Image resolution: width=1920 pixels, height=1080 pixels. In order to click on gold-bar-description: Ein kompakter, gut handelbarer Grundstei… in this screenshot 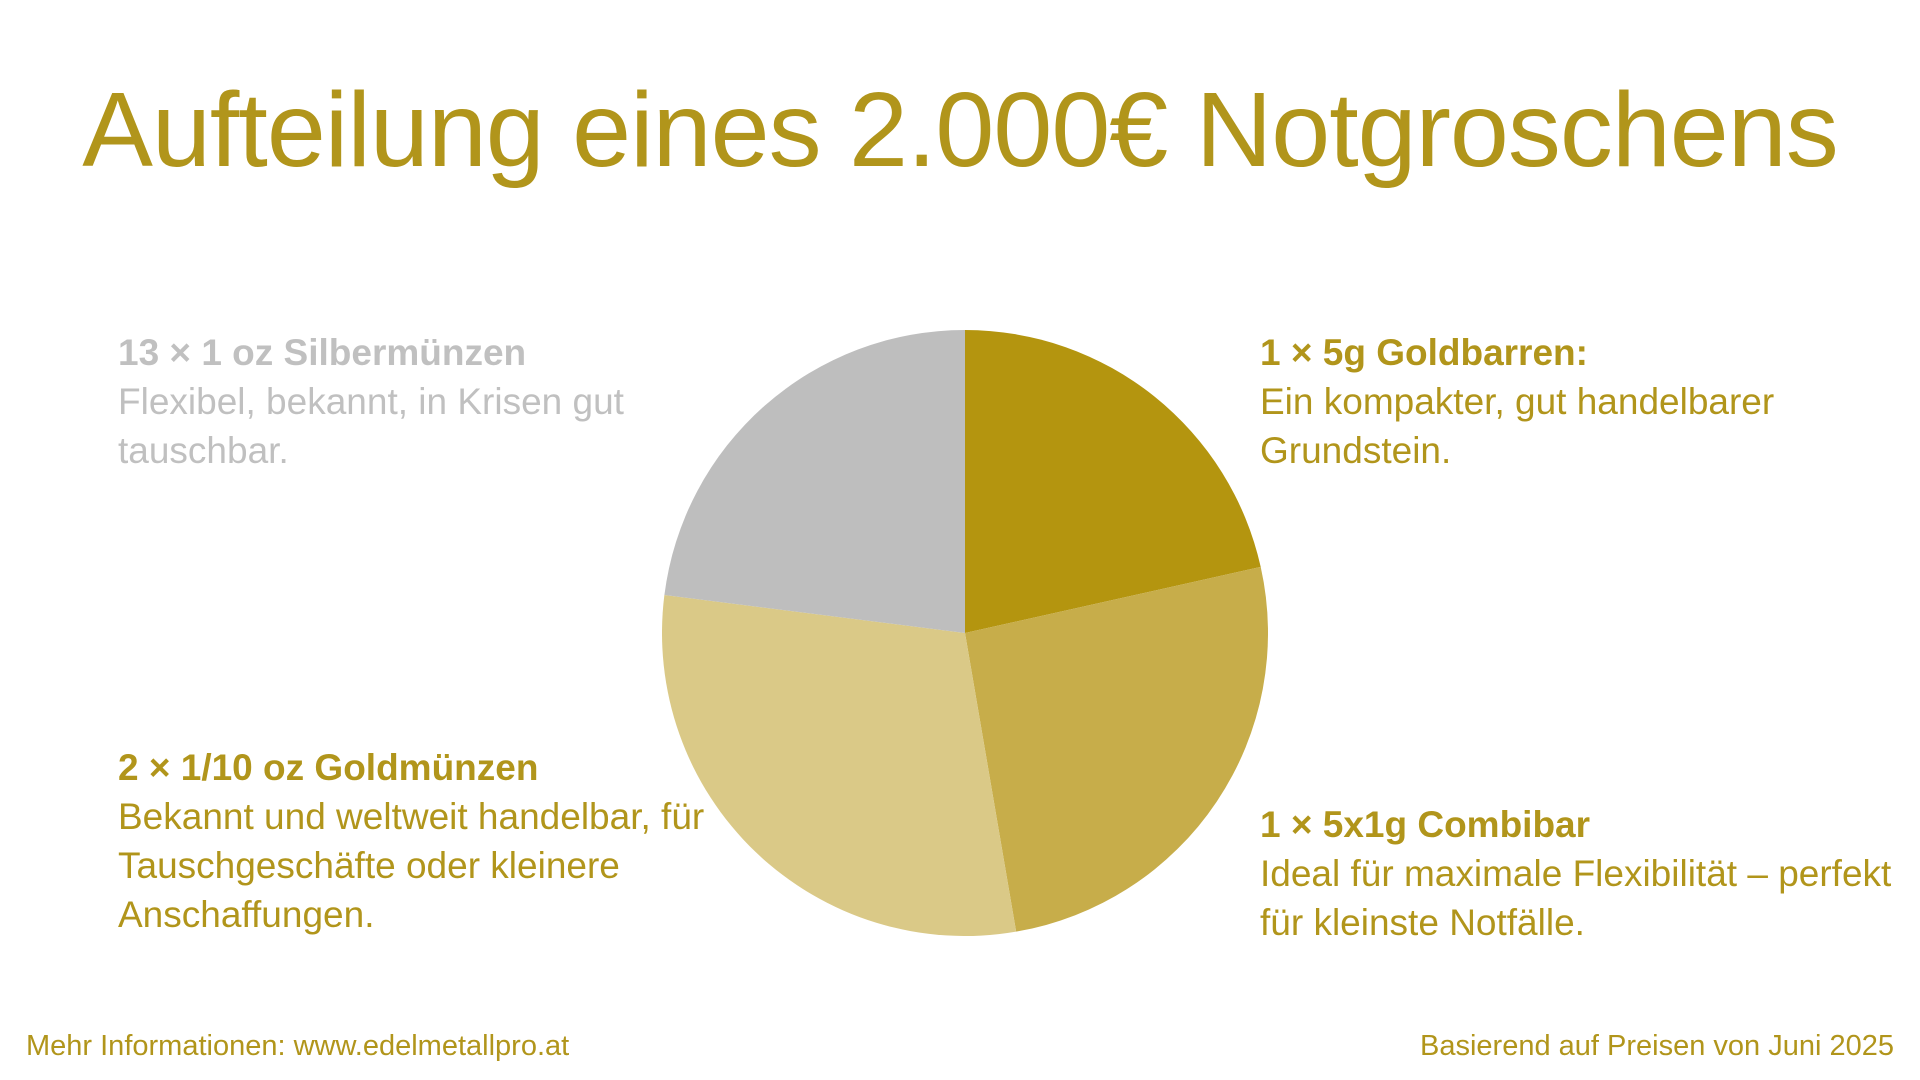, I will do `click(1517, 426)`.